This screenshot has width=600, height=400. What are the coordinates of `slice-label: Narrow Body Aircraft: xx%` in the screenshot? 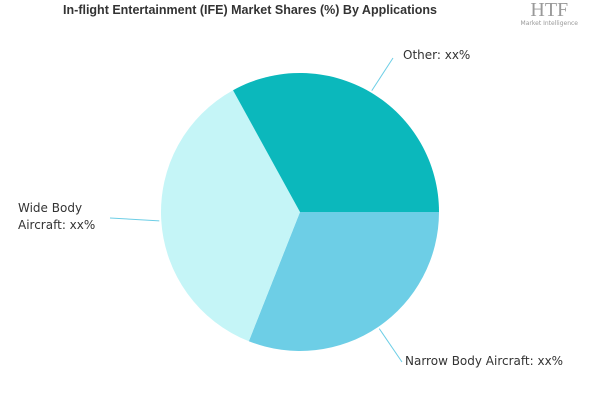 It's located at (484, 361).